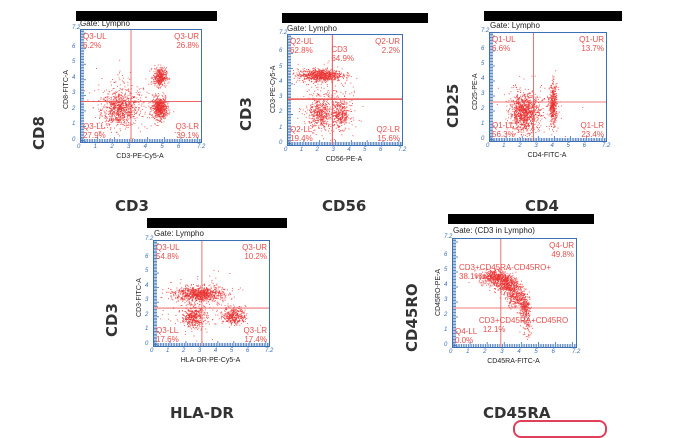 This screenshot has height=438, width=681. Describe the element at coordinates (95, 36) in the screenshot. I see `quadrant-name: Q3-UL` at that location.